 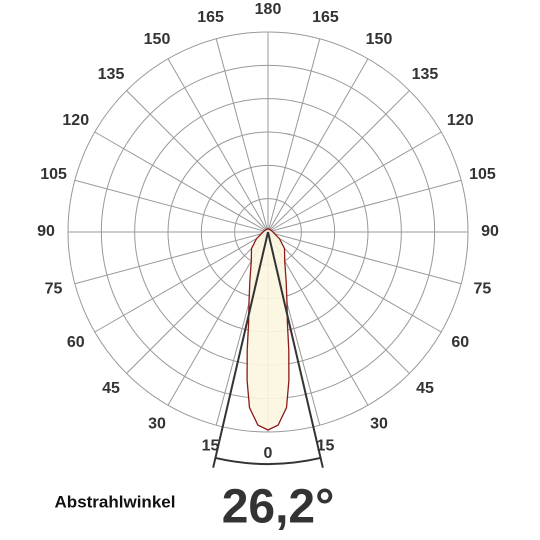 I want to click on beam-arc, so click(x=268, y=460).